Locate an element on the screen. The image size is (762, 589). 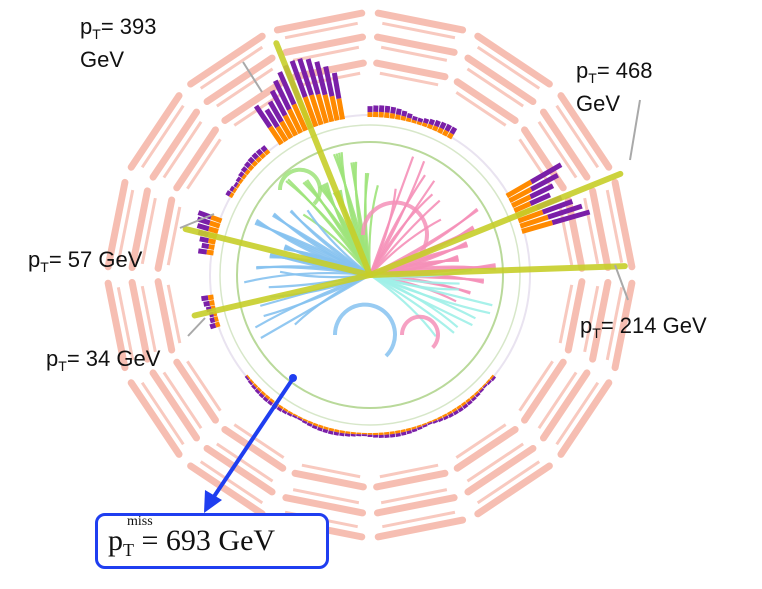
label-jet-393: pT= 393 GeV is located at coordinates (118, 43).